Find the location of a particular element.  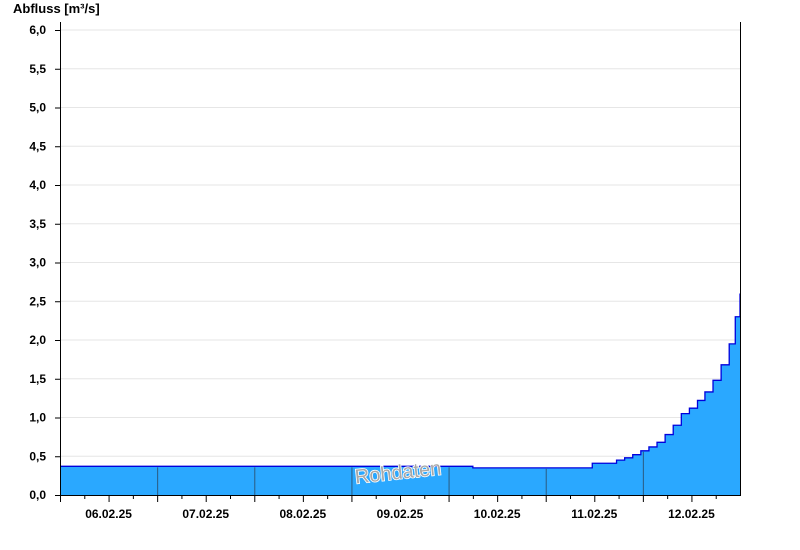

x-tick-label: 09.02.25 is located at coordinates (400, 514).